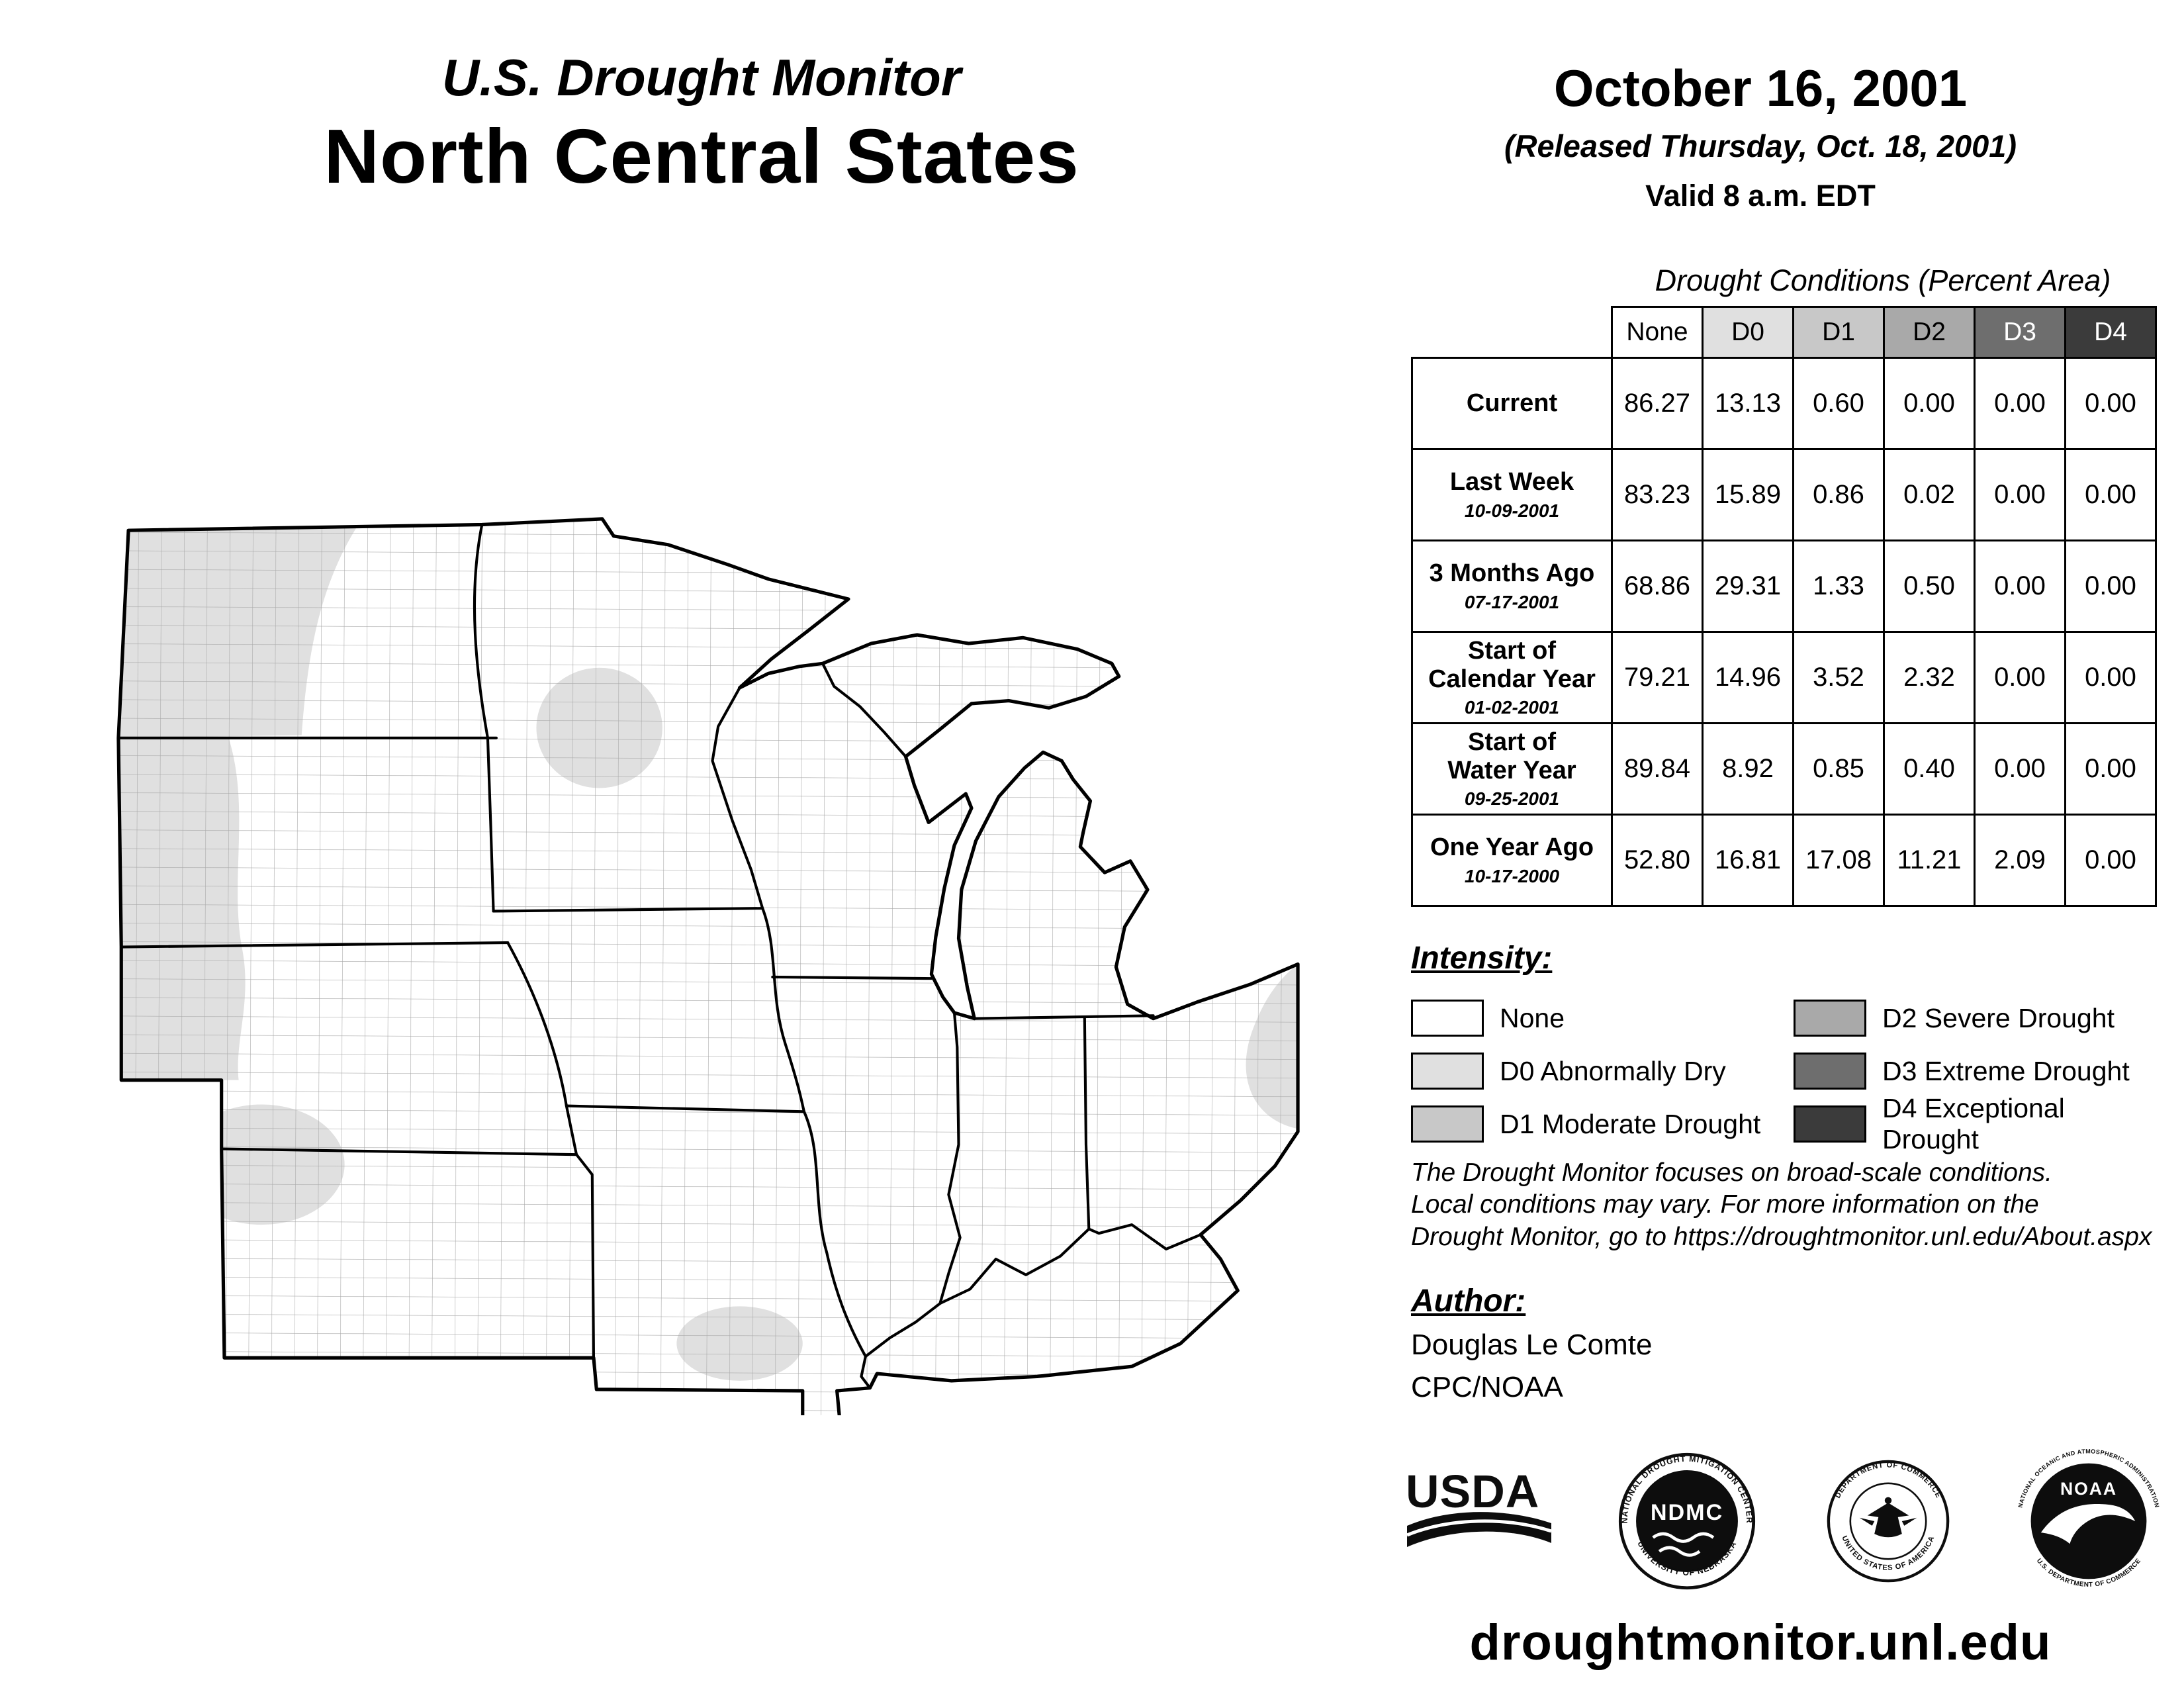  Describe the element at coordinates (1658, 332) in the screenshot. I see `column-header-none: None` at that location.